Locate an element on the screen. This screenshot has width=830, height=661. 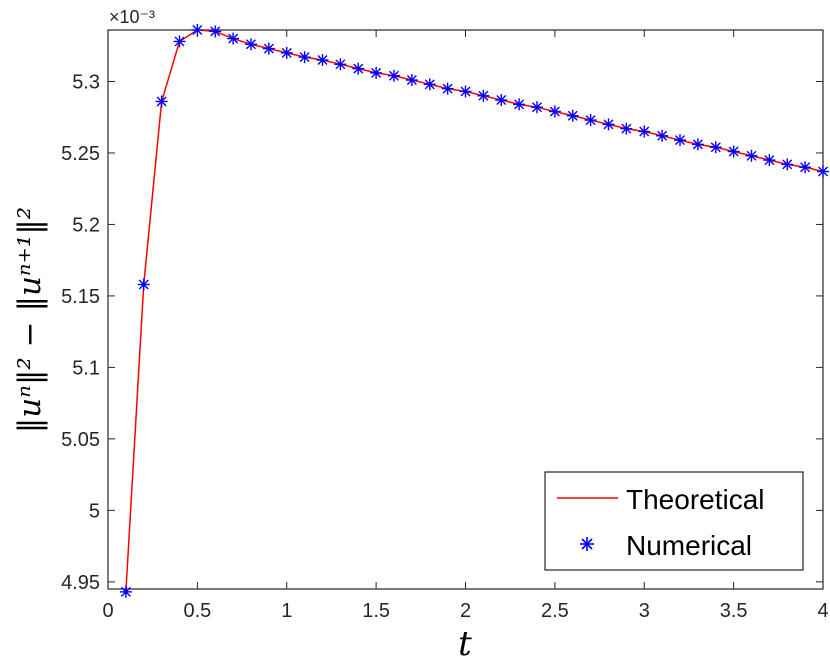
y-axis-exponent: ×10⁻³ is located at coordinates (132, 17).